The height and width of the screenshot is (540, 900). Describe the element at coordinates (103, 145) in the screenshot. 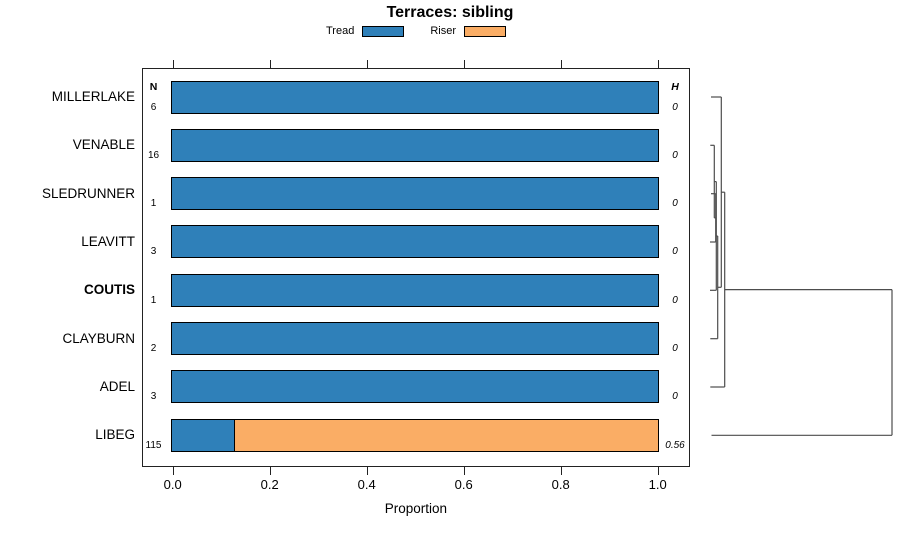

I see `row-label: VENABLE` at that location.